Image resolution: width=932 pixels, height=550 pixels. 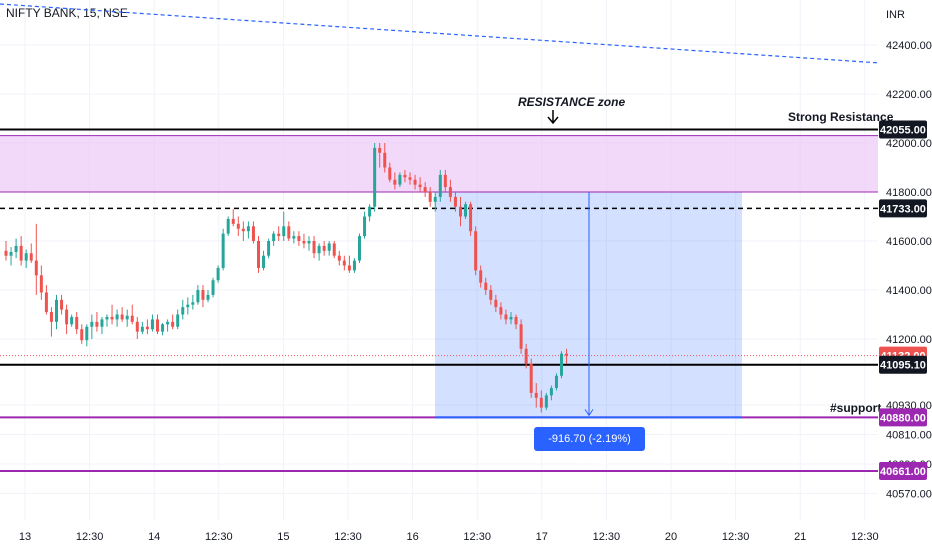 I want to click on symbol-title: NIFTY BANK, 15, NSE, so click(x=67, y=13).